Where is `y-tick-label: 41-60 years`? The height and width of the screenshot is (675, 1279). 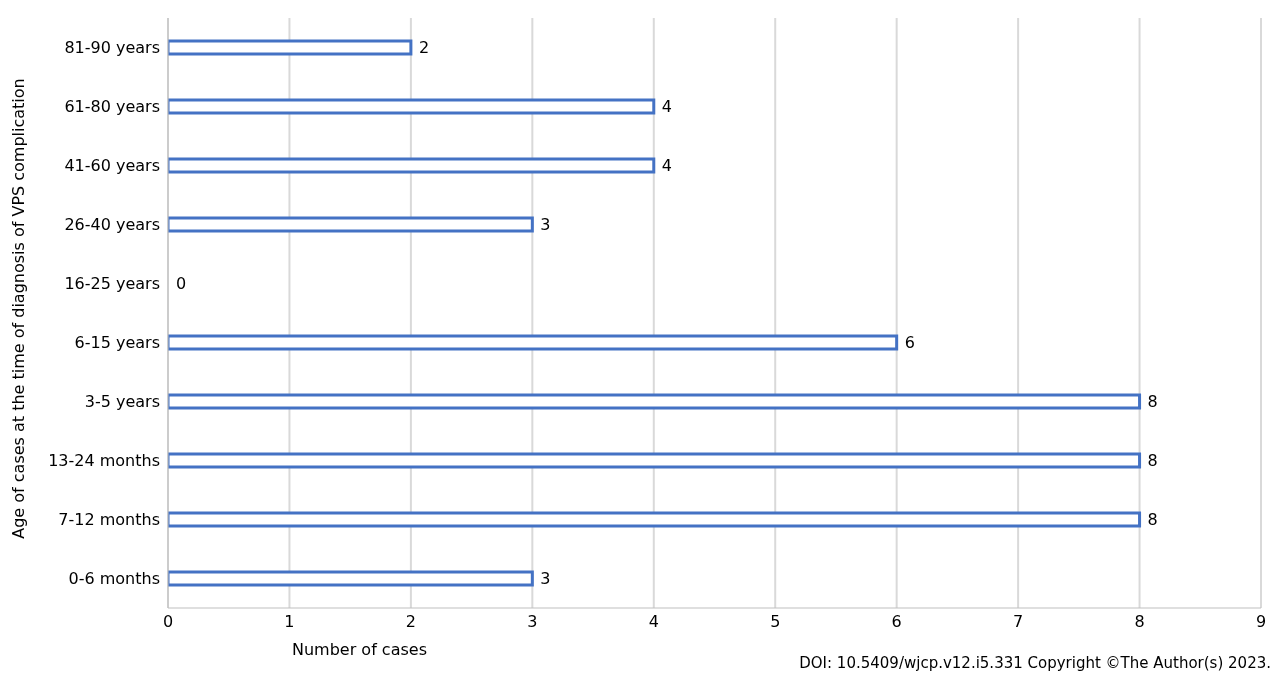 y-tick-label: 41-60 years is located at coordinates (112, 166).